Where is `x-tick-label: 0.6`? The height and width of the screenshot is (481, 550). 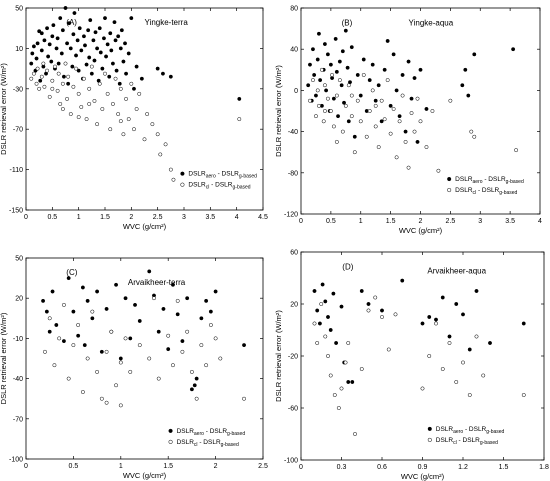
x-tick-label: 0.6 is located at coordinates (382, 467).